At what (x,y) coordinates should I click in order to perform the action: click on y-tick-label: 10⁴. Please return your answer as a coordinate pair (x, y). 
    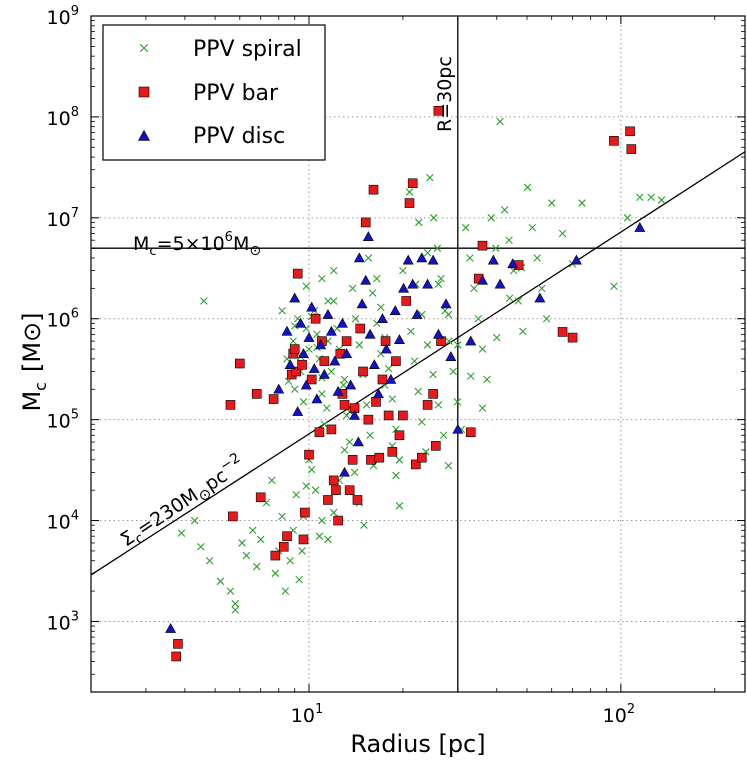
    Looking at the image, I should click on (63, 521).